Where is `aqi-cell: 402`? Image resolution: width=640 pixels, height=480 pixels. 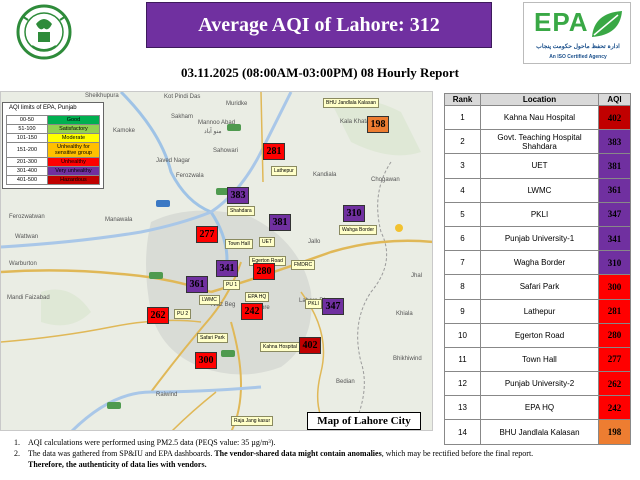
aqi-cell: 402 is located at coordinates (614, 117).